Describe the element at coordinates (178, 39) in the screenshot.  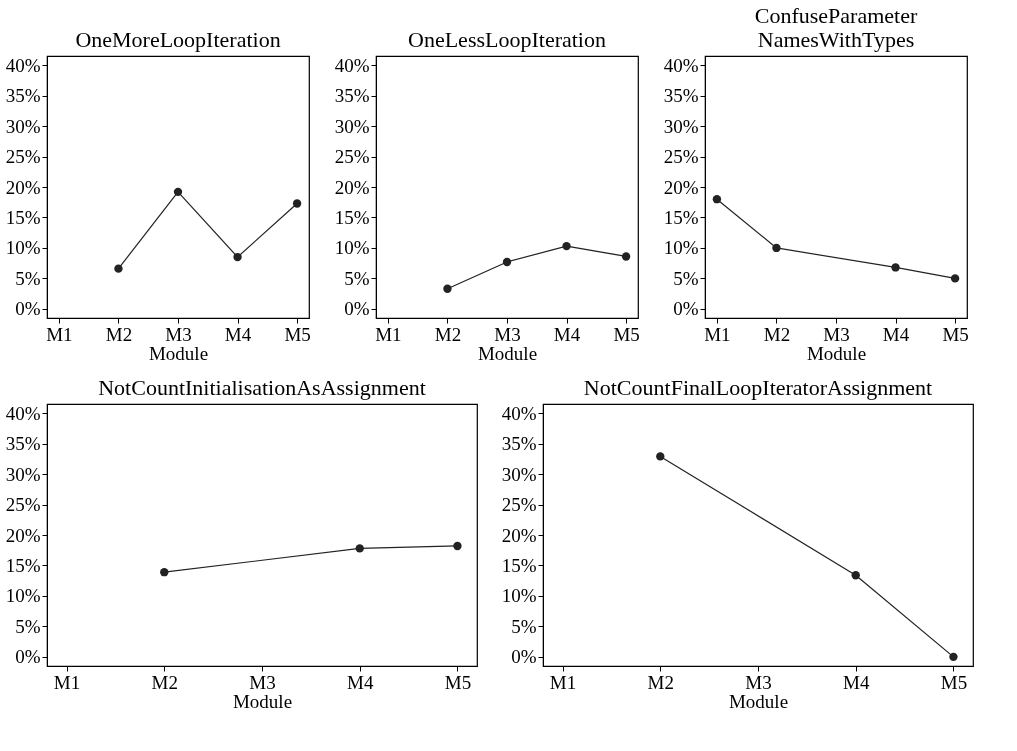
I see `chart-title: OneMoreLoopIteration` at that location.